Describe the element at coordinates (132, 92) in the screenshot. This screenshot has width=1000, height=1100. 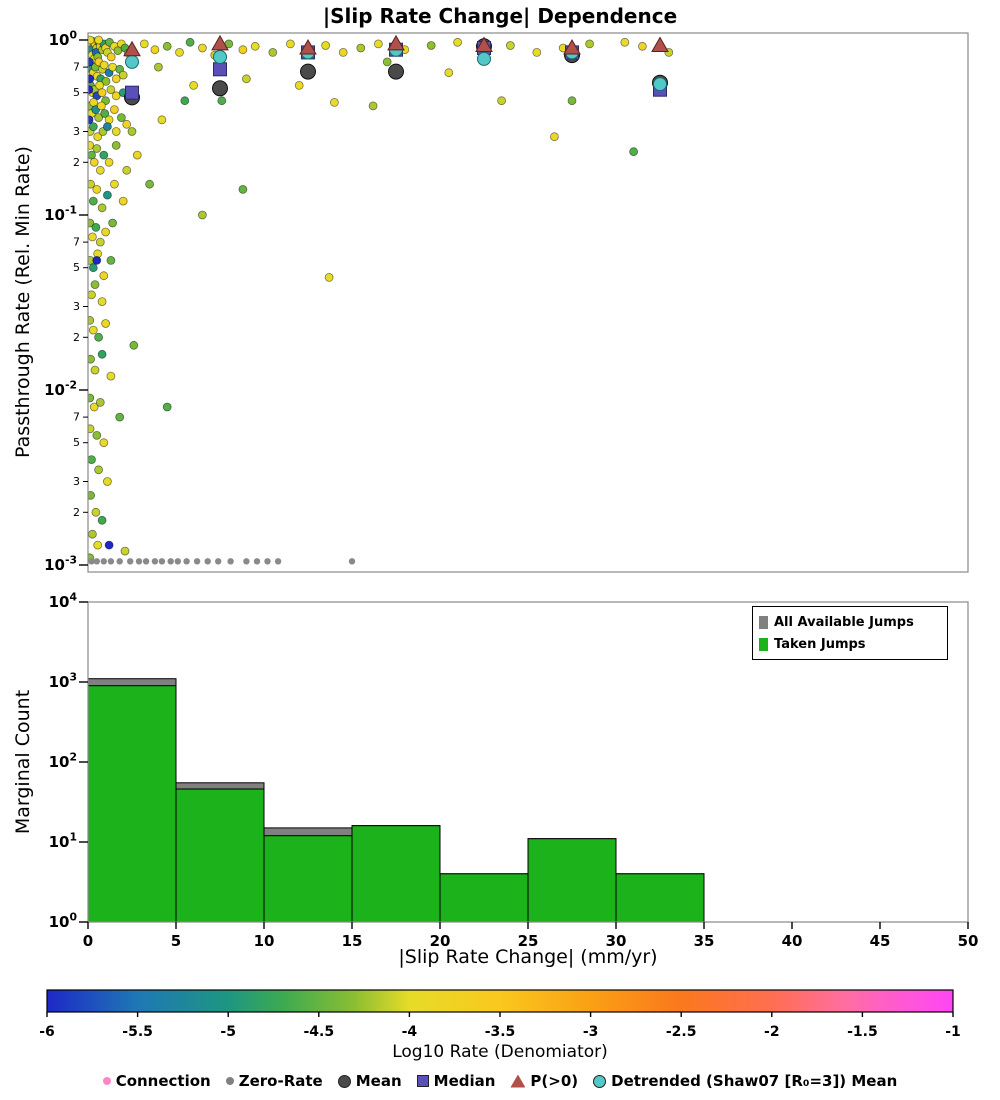
I see `median-marker` at that location.